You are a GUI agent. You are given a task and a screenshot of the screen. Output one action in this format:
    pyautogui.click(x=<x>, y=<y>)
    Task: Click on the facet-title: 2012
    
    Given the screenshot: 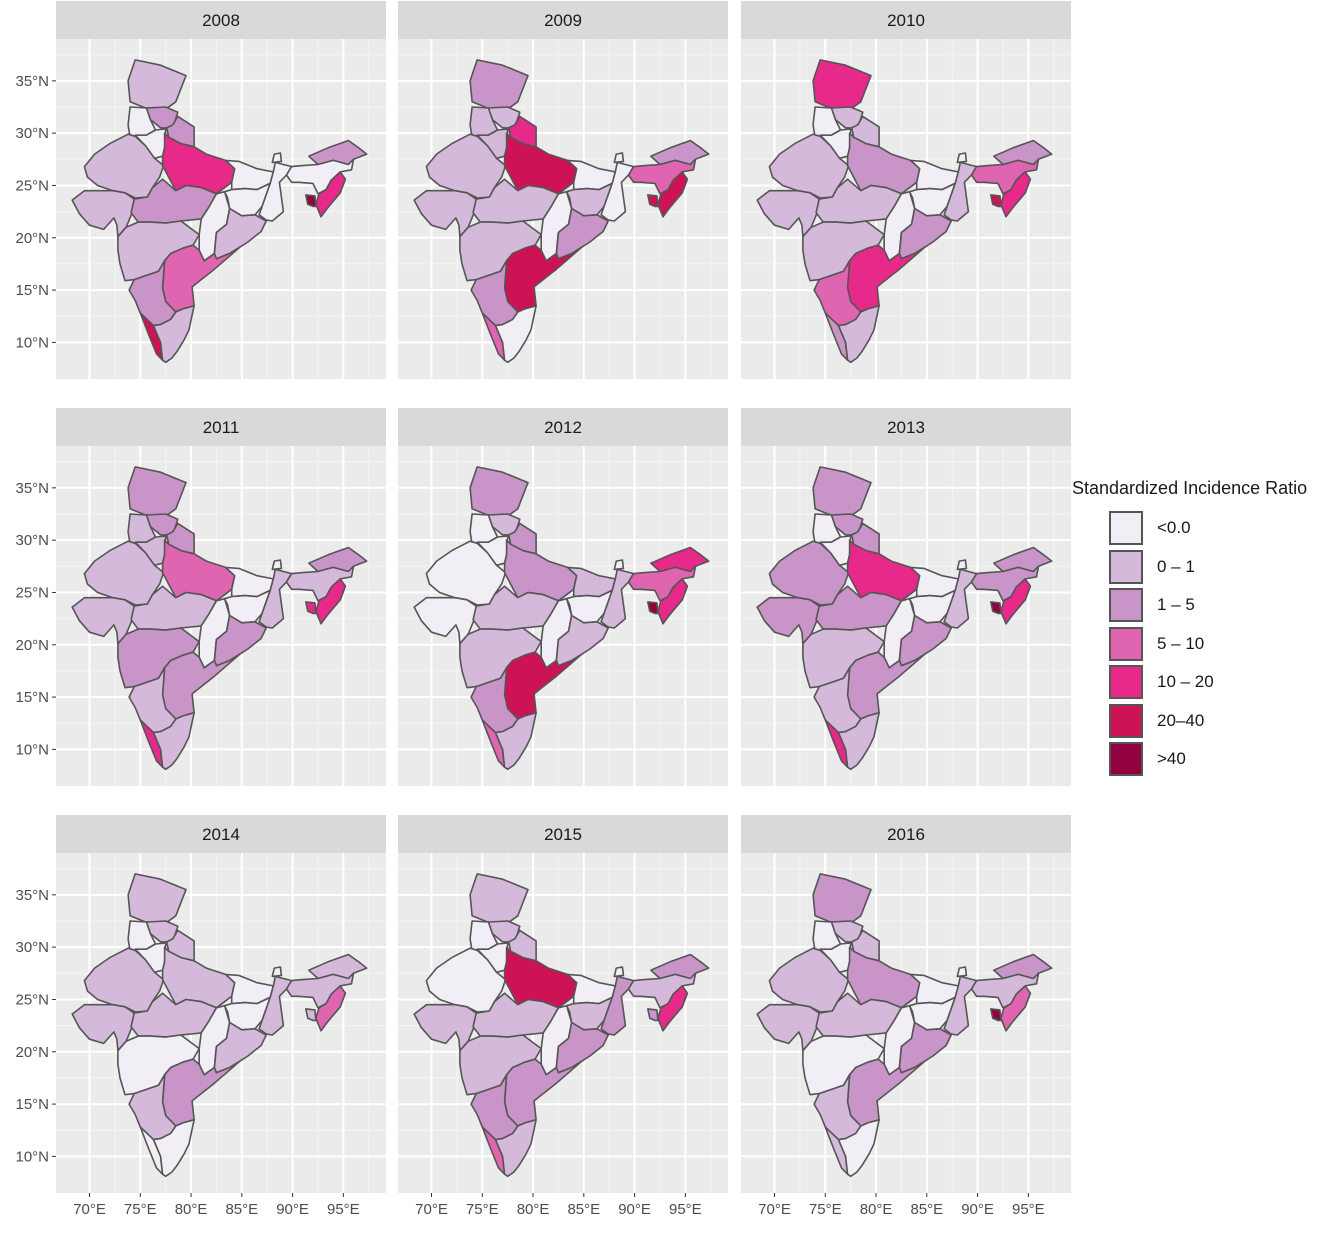 What is the action you would take?
    pyautogui.click(x=563, y=427)
    